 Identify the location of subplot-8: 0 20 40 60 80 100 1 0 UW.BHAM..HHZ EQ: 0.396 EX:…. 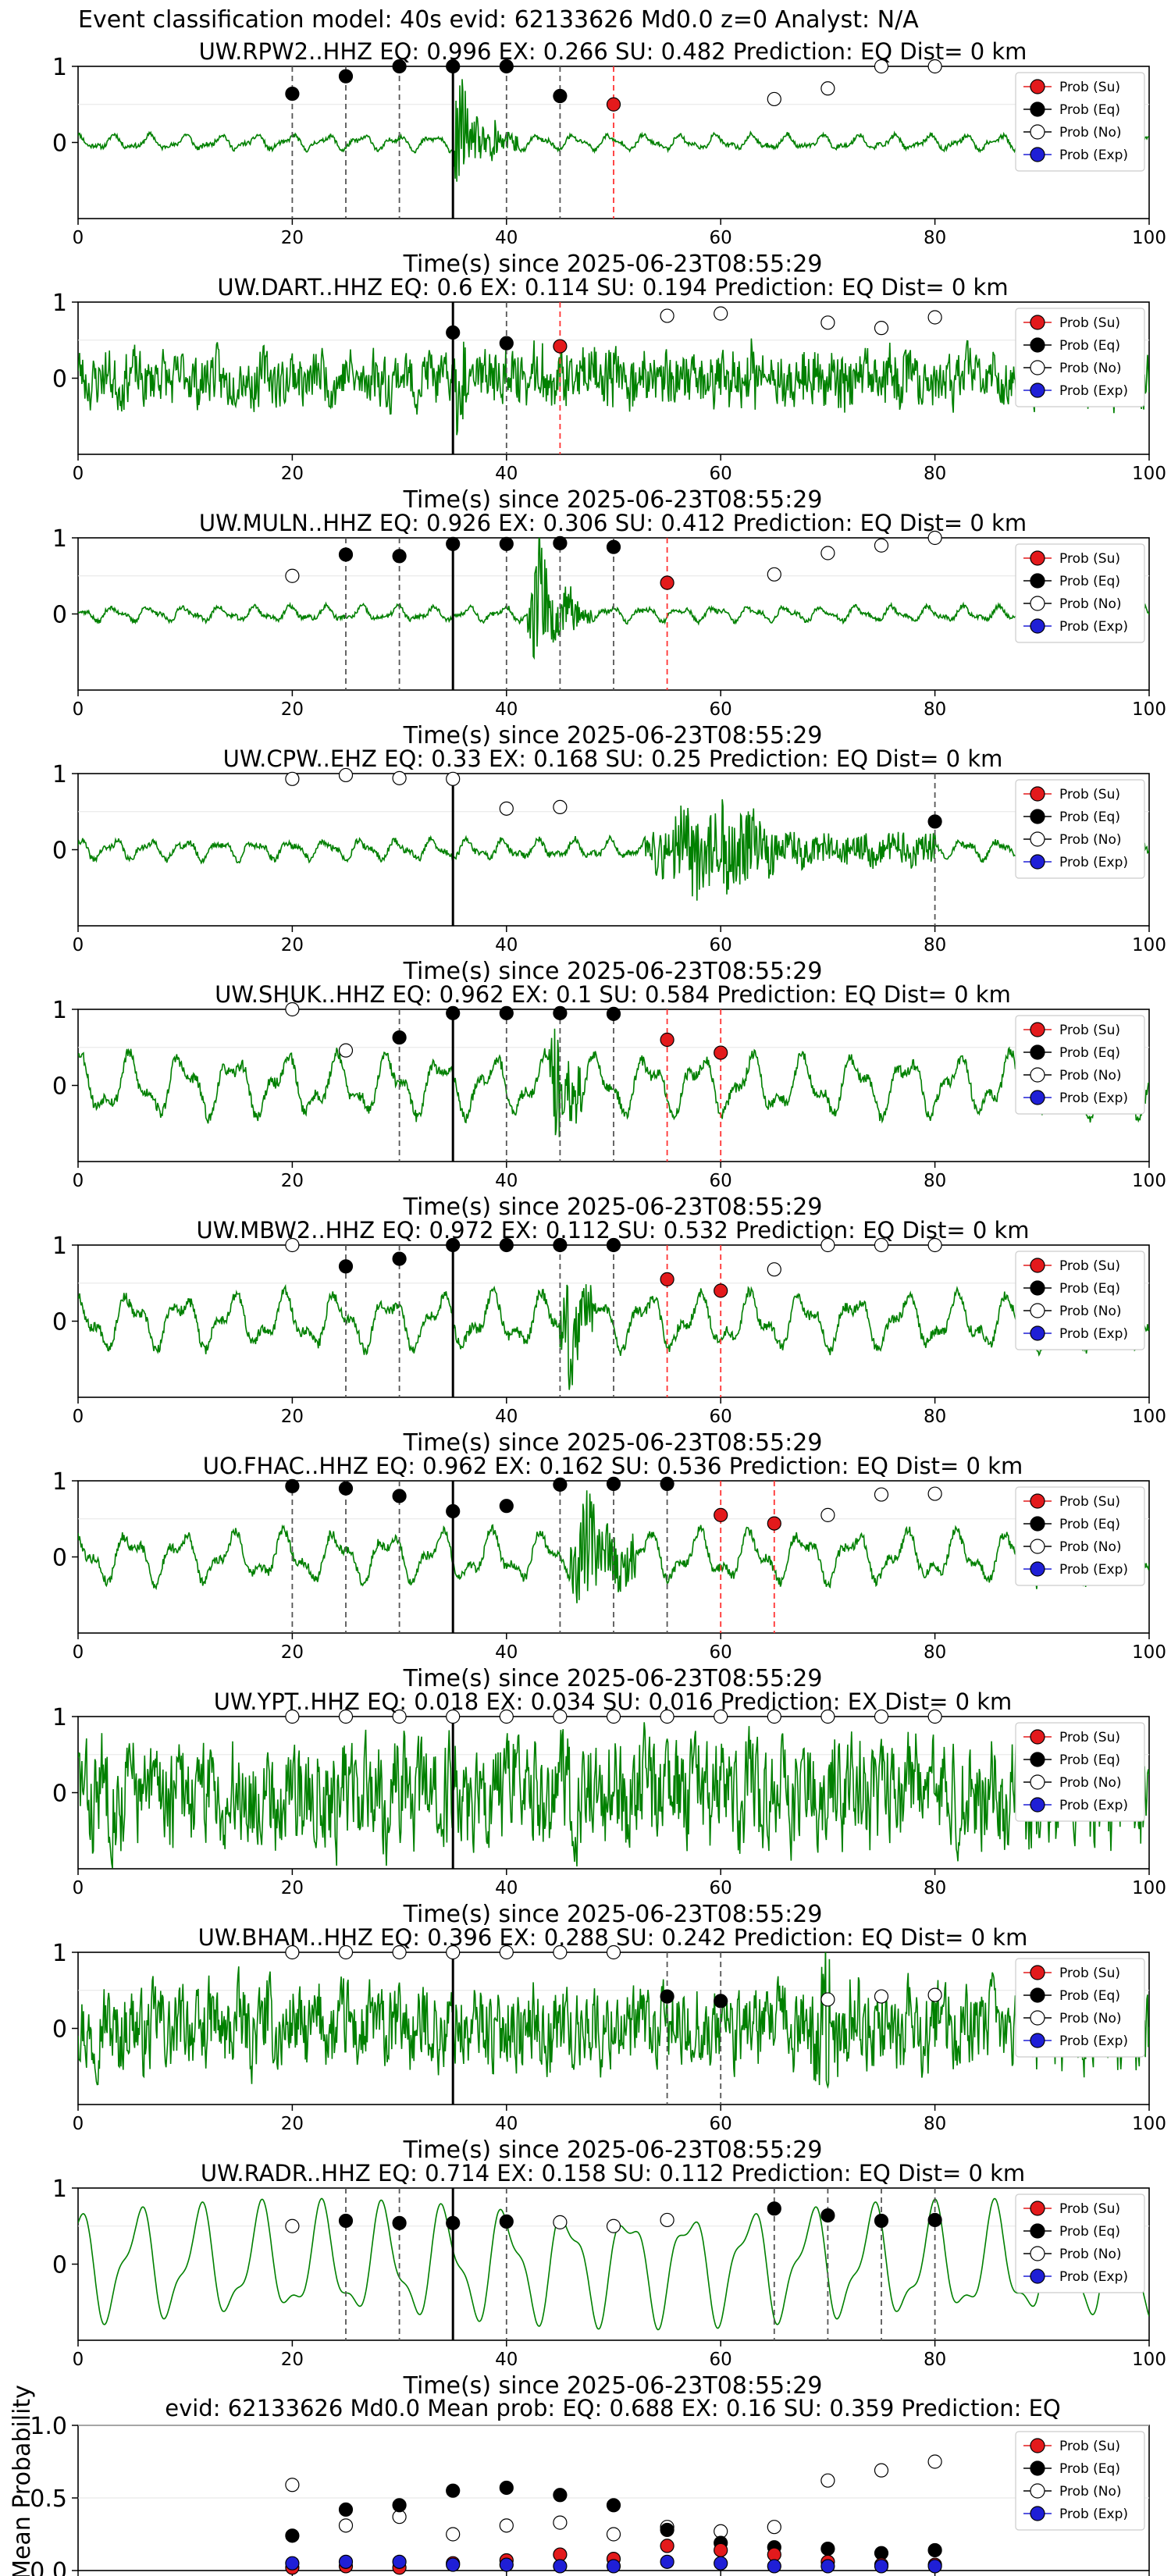
(609, 2044).